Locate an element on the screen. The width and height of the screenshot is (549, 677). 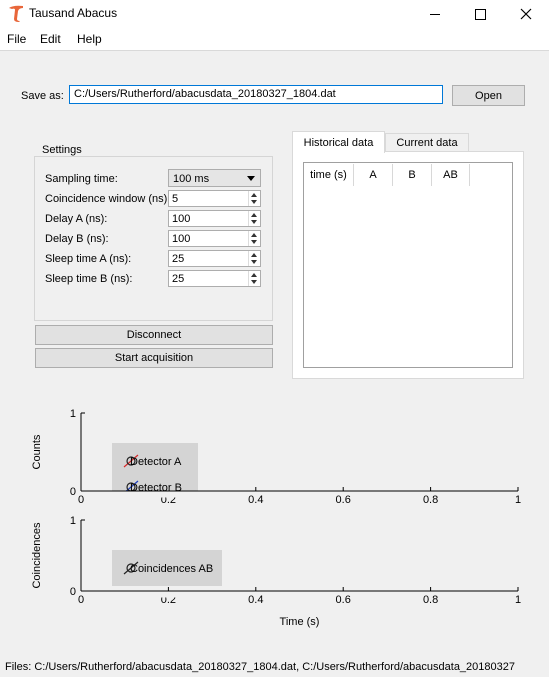
sleep-a-value: 25 is located at coordinates (178, 259).